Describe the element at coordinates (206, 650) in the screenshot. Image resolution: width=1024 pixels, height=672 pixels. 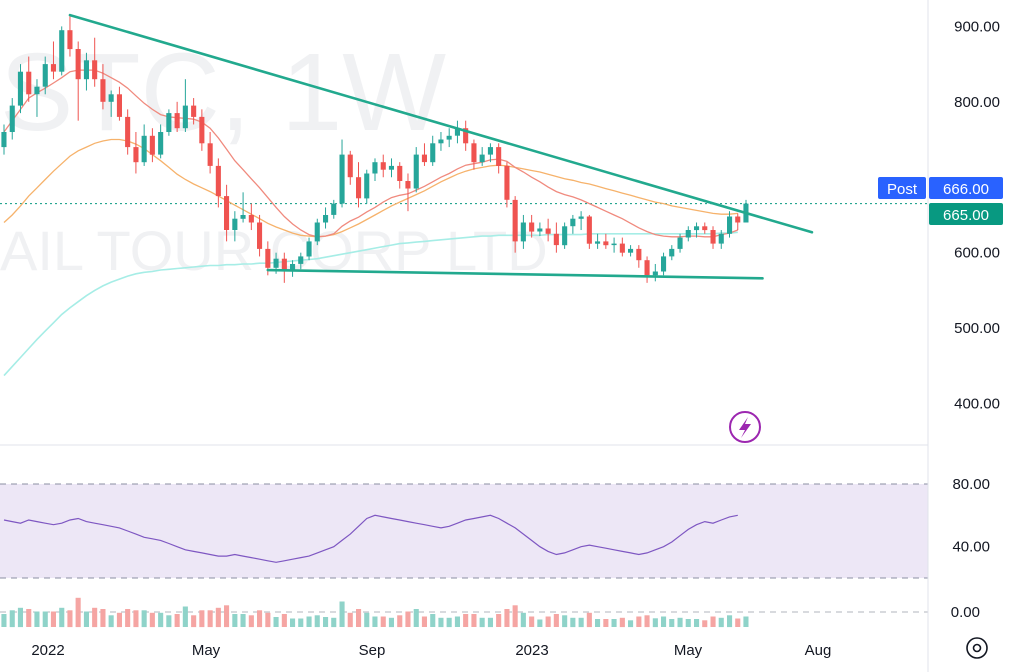
I see `time-tick-label: May` at that location.